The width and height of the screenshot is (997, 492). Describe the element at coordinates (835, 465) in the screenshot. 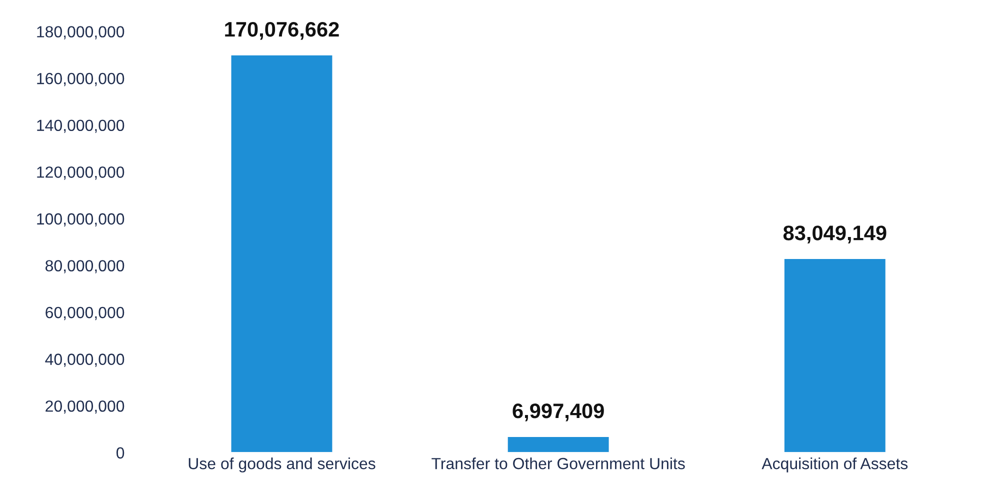

I see `x-tick-label: Acquisition of Assets` at that location.